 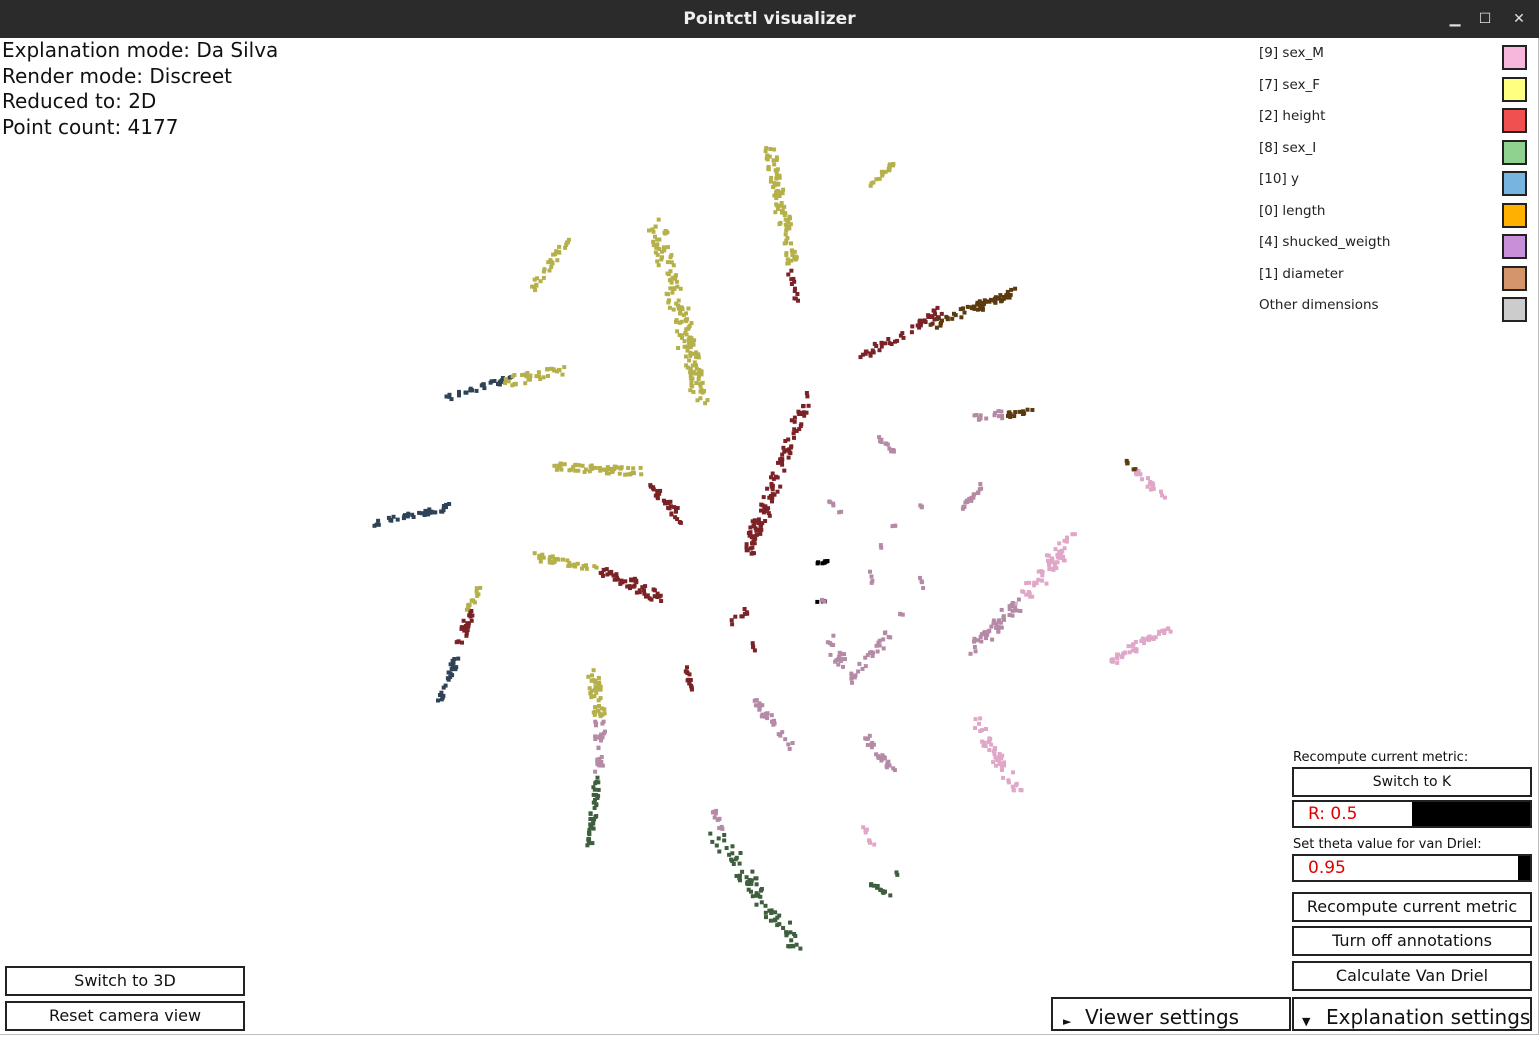 What do you see at coordinates (1412, 1014) in the screenshot?
I see `explanation-settings-tab: ▼ Explanation settings` at bounding box center [1412, 1014].